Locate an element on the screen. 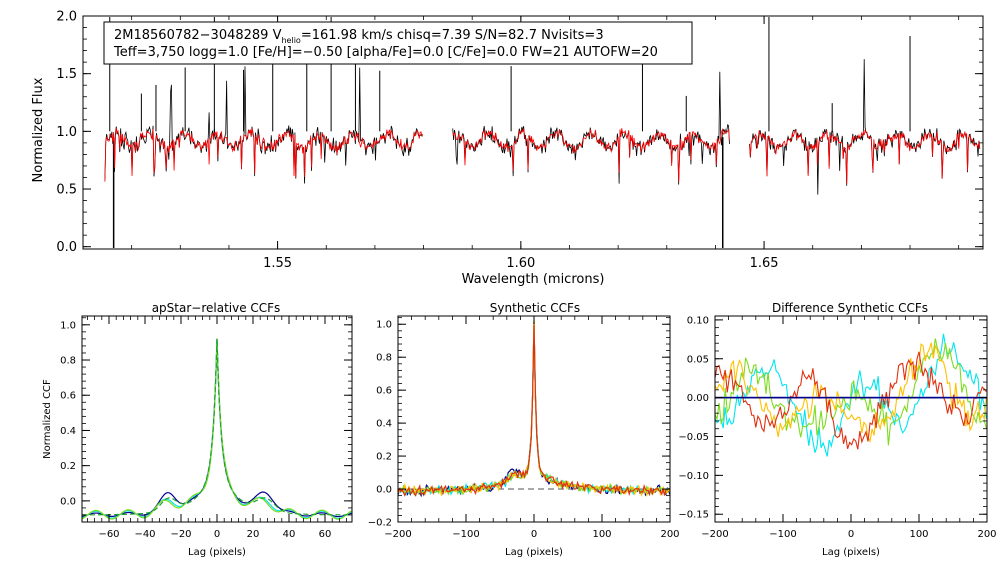 The height and width of the screenshot is (576, 1008). spectrum-annotation-box is located at coordinates (398, 43).